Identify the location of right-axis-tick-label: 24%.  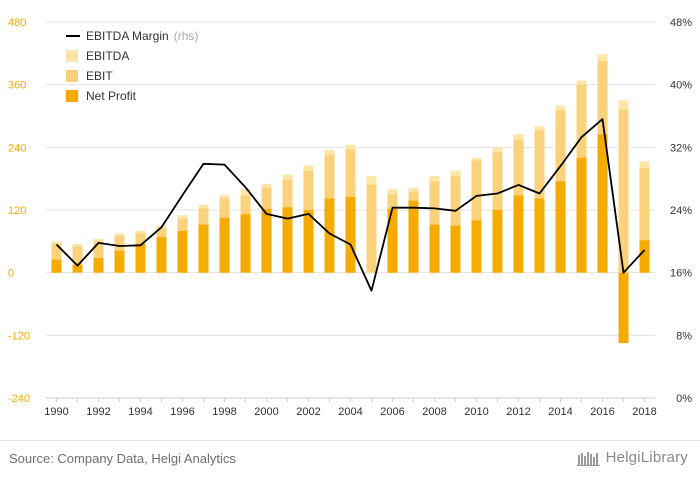
(681, 211).